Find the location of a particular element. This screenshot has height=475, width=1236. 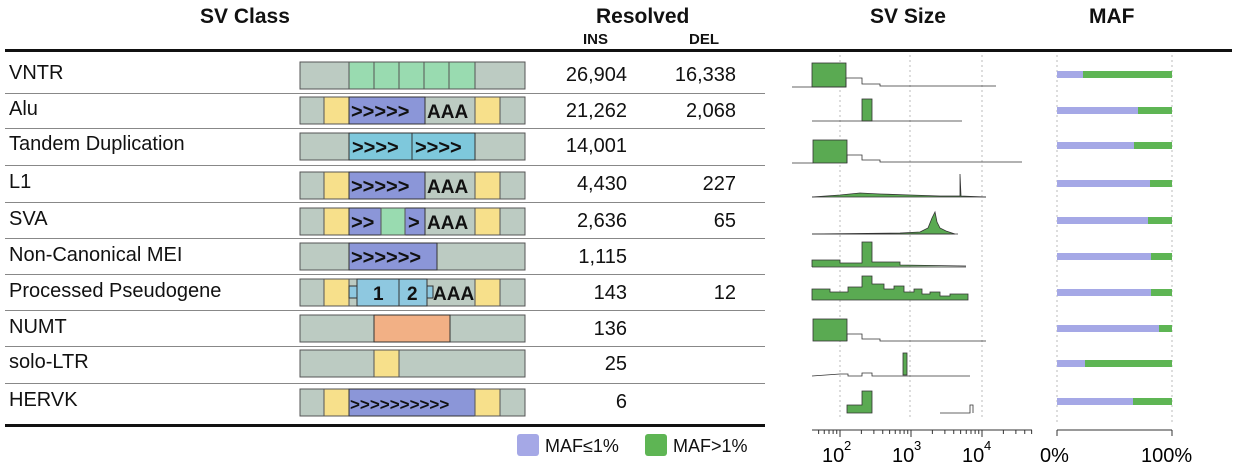

size-tick-exp-1e4: 4 is located at coordinates (987, 445).